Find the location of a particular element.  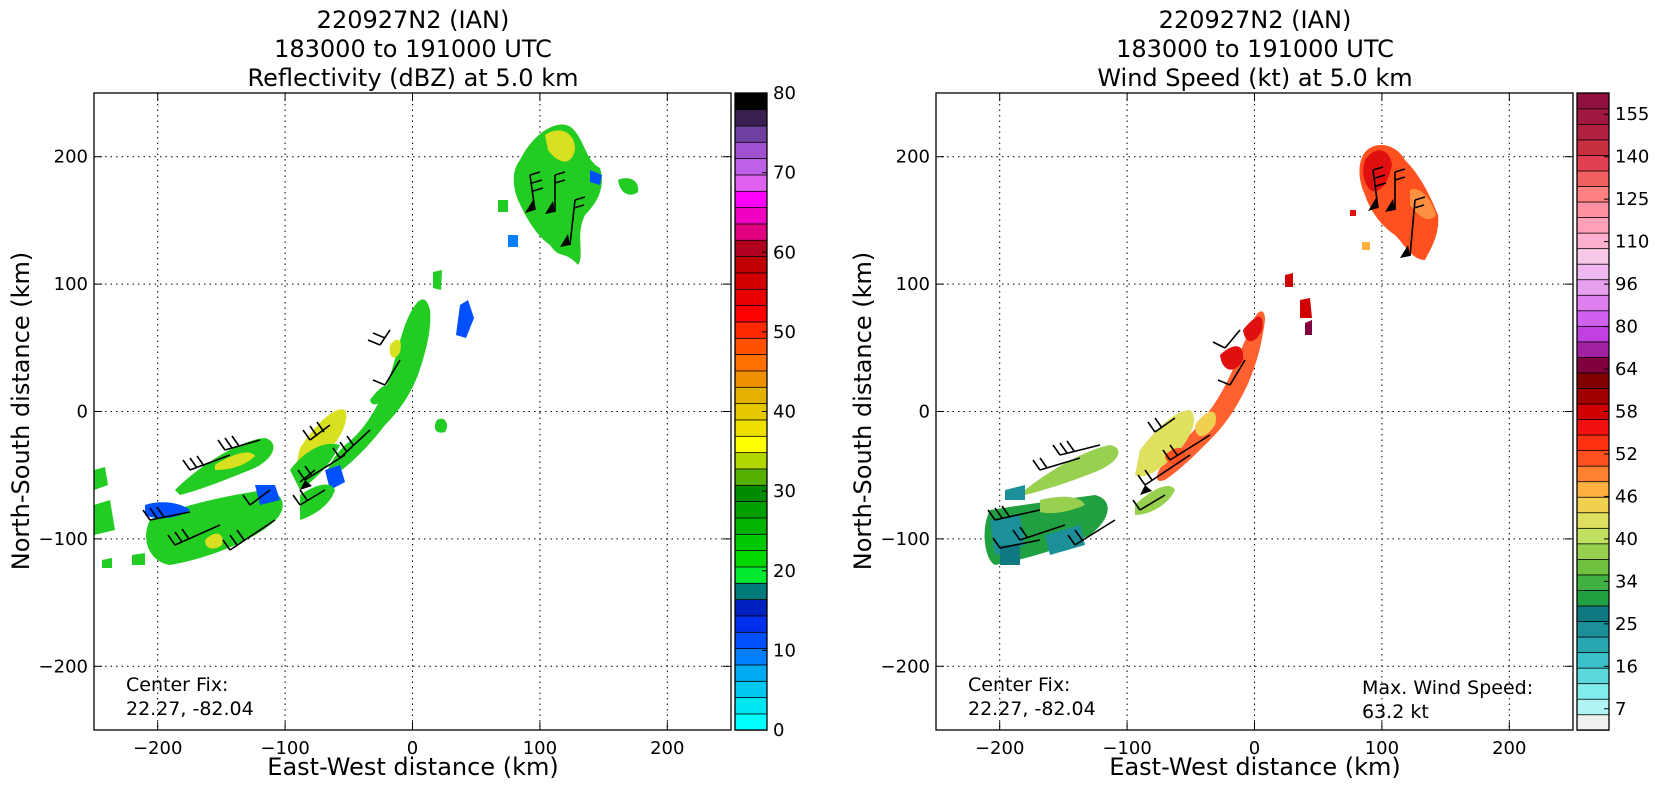

y-tick-label: −200 is located at coordinates (63, 666).